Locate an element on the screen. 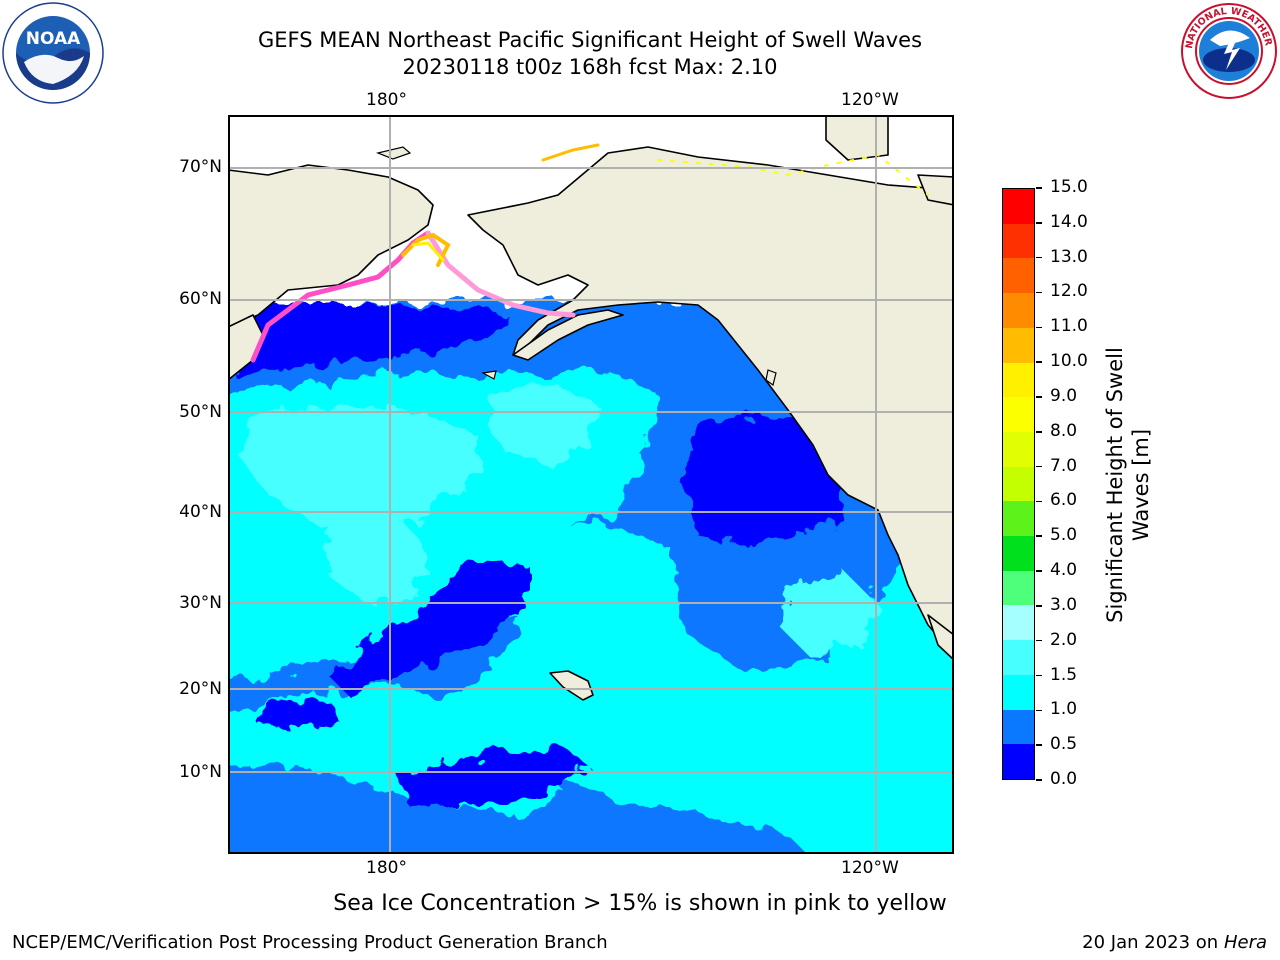  colorbar-tick-label: 0.0 is located at coordinates (1064, 779).